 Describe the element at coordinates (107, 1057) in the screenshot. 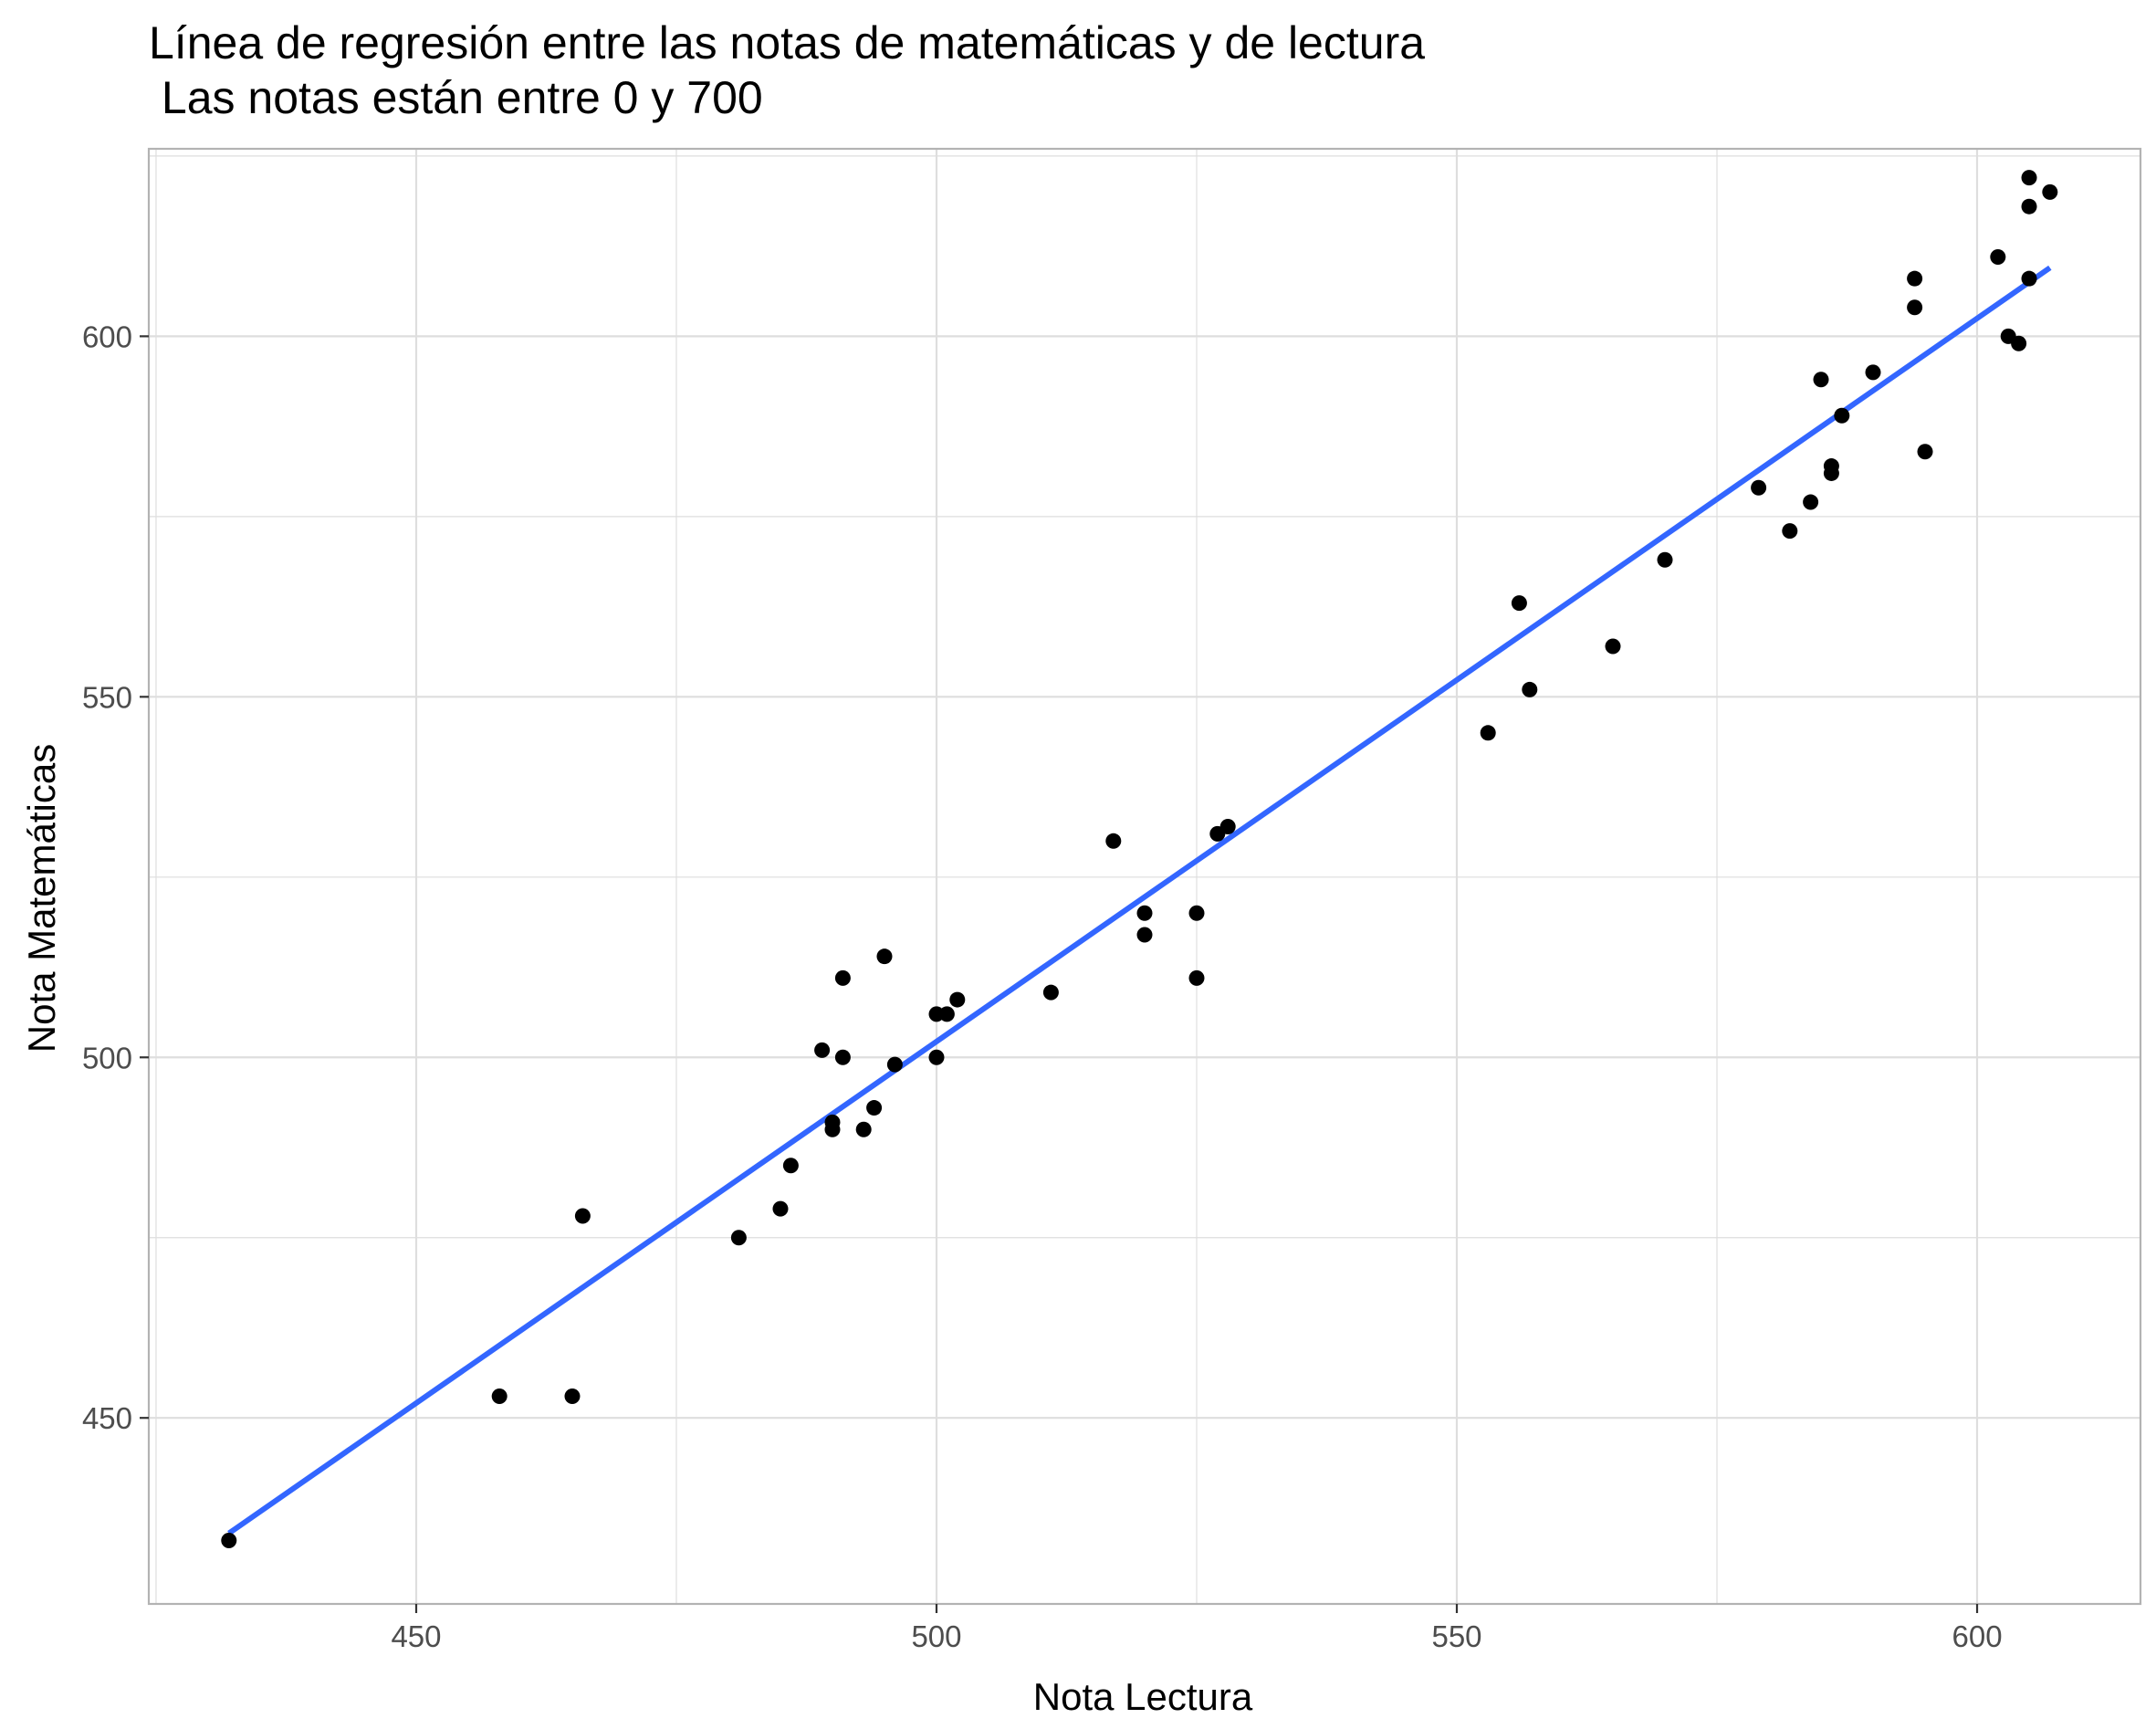

I see `y-tick-label: 500` at that location.